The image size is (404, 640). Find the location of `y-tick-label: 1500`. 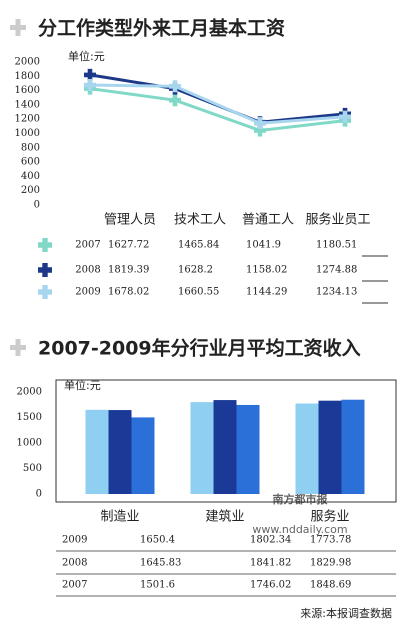

y-tick-label: 1500 is located at coordinates (29, 417).